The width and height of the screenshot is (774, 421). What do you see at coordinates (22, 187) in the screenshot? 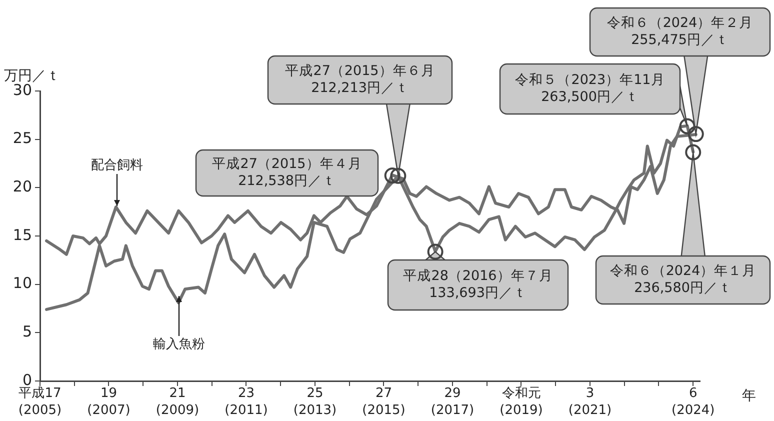
I see `y-tick-label: 20` at bounding box center [22, 187].